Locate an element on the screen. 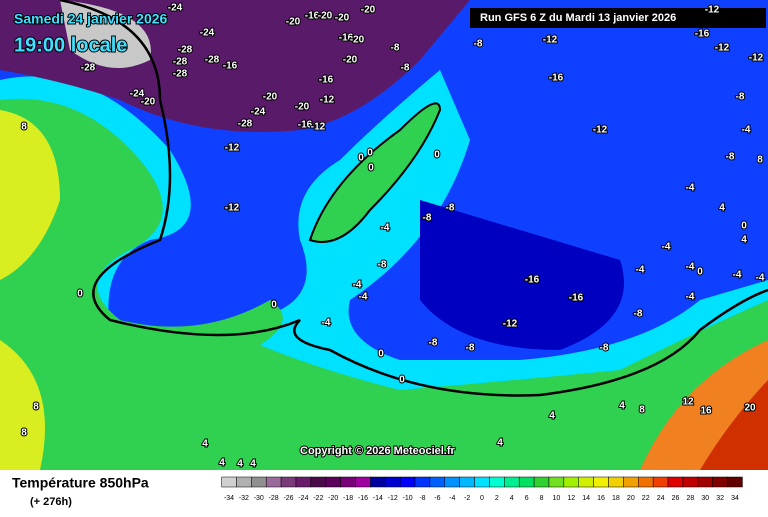 The width and height of the screenshot is (768, 517). legend-label: 34 is located at coordinates (735, 498).